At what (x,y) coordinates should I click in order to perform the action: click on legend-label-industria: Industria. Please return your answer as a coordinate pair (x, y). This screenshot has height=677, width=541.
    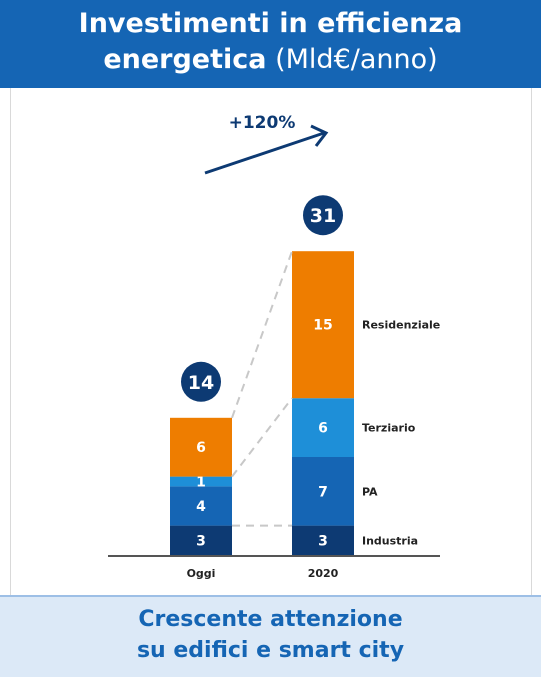
    Looking at the image, I should click on (390, 540).